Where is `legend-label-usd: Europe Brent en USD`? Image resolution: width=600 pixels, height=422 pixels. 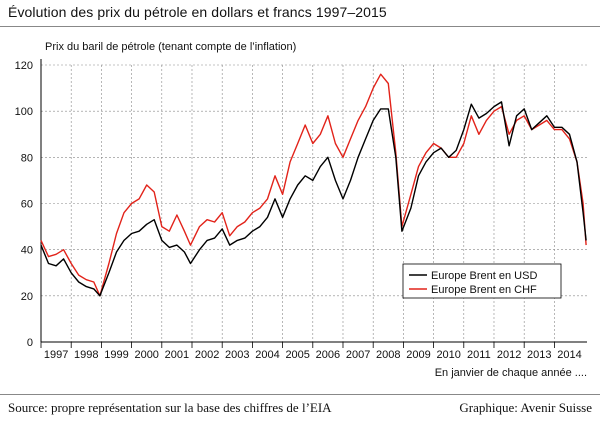
legend-label-usd: Europe Brent en USD is located at coordinates (484, 276).